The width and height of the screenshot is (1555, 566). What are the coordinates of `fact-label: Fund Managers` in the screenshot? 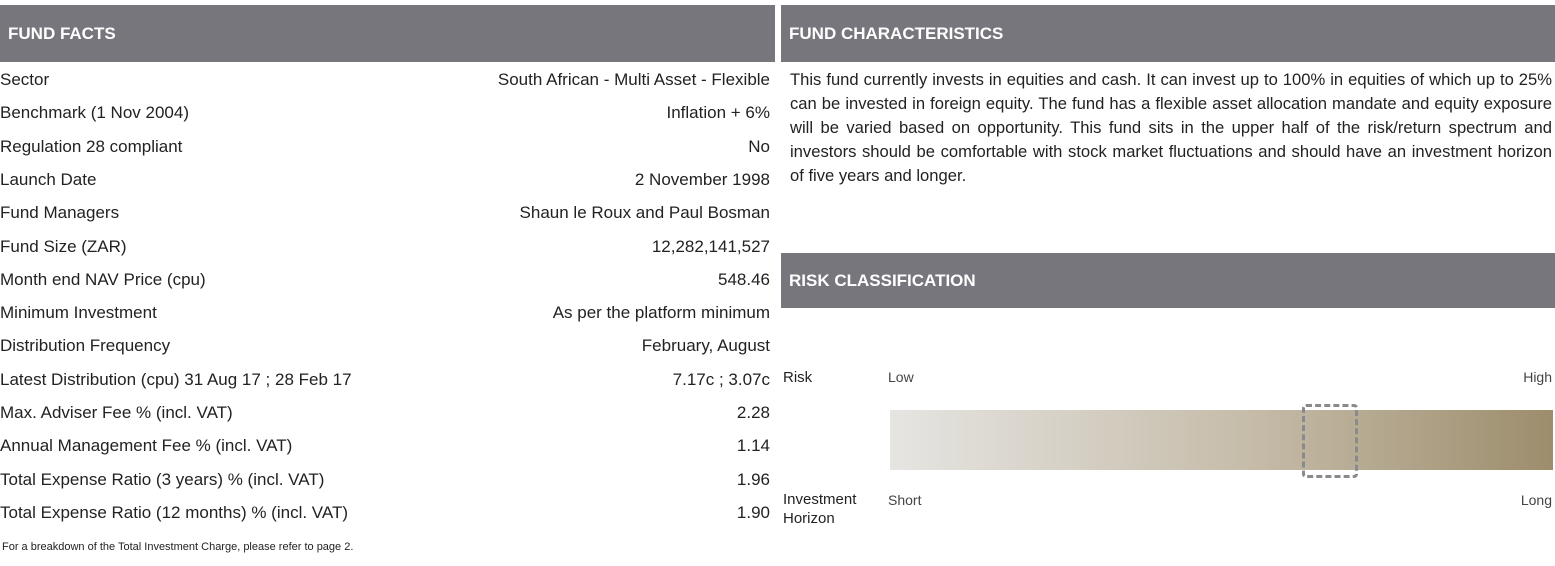 It's located at (60, 213).